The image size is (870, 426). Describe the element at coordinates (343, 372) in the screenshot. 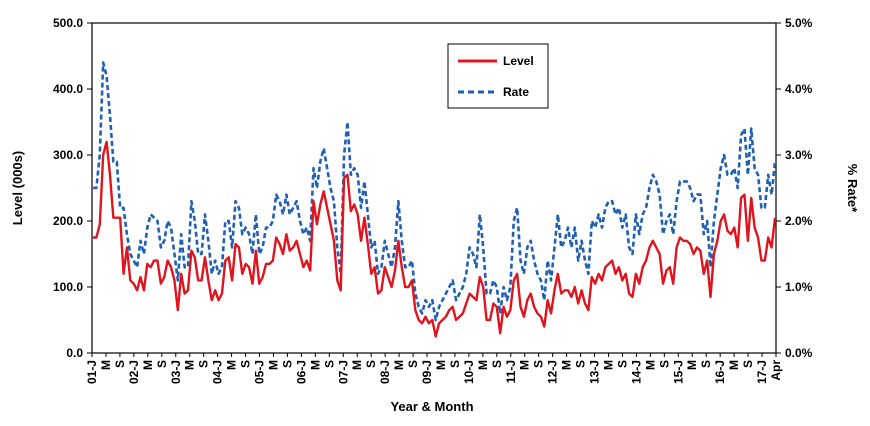

I see `x-tick-label: 07-J` at that location.